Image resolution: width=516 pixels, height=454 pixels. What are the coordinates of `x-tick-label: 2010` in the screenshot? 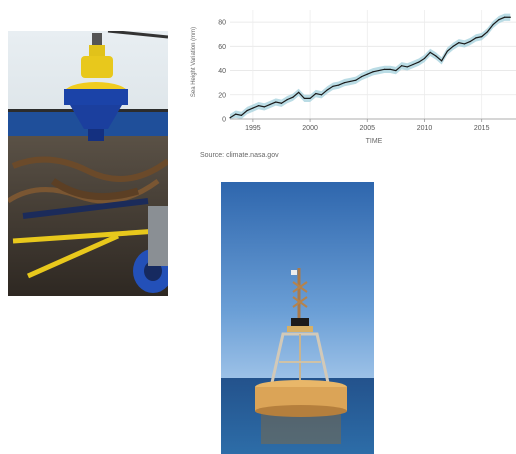 It's located at (425, 128).